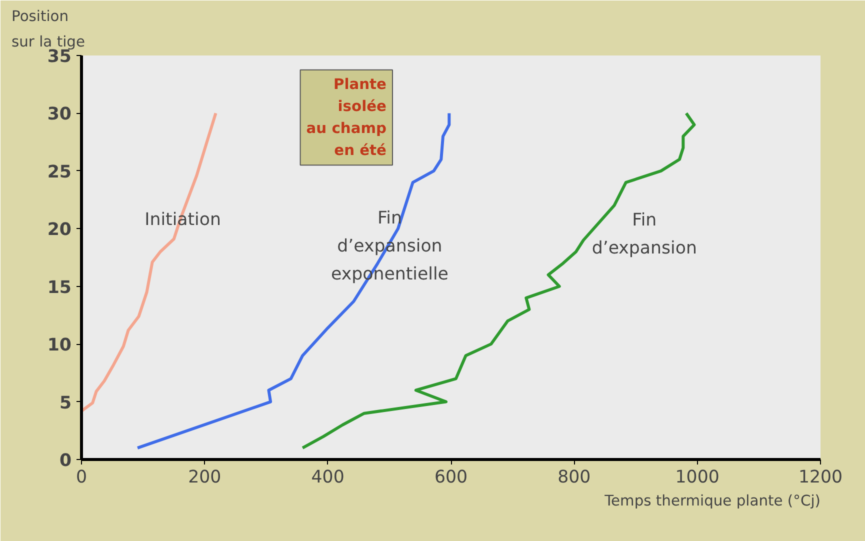 The image size is (865, 541). I want to click on y-tick-label: 25, so click(59, 172).